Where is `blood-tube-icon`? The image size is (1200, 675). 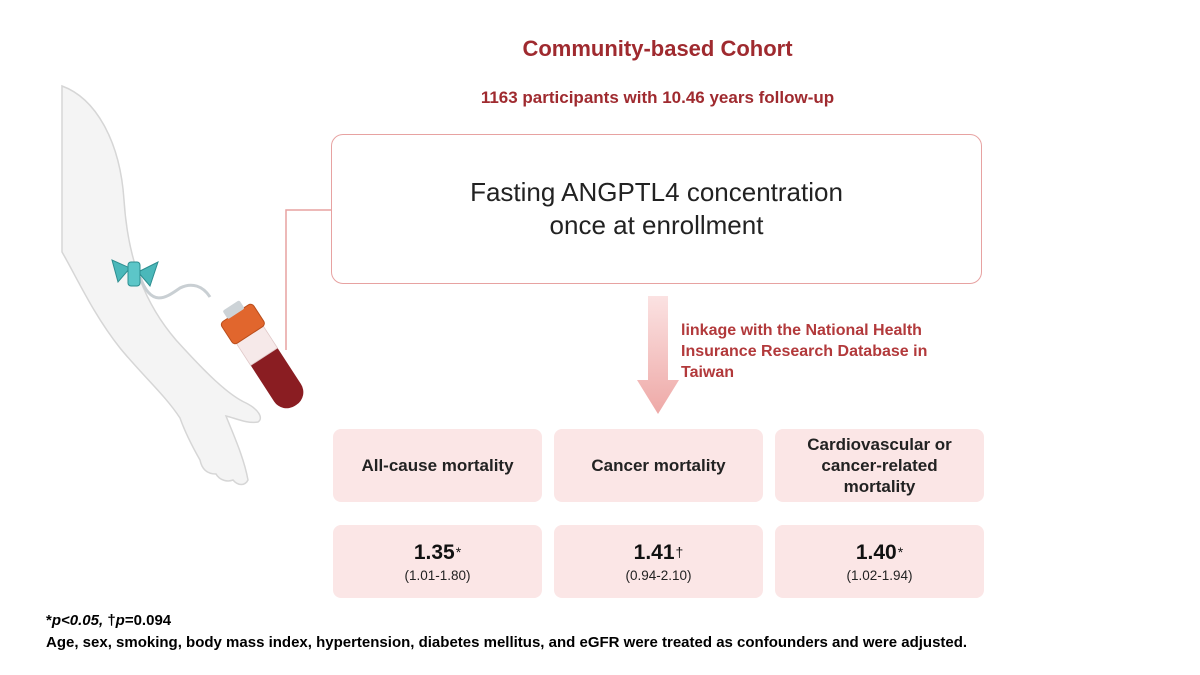
blood-tube-icon is located at coordinates (262, 354).